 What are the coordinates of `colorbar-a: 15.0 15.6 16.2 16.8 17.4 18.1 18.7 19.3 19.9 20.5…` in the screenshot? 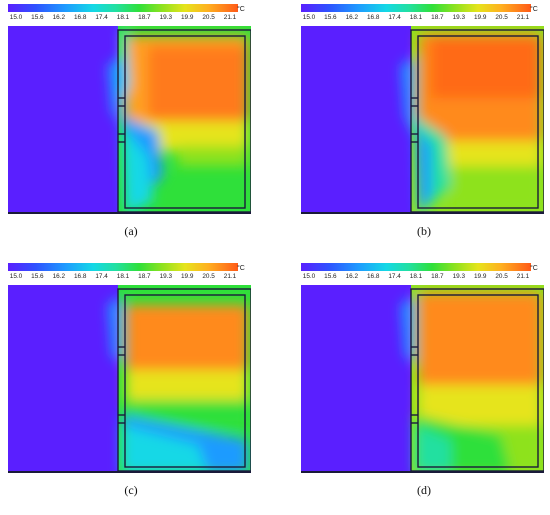 It's located at (131, 14).